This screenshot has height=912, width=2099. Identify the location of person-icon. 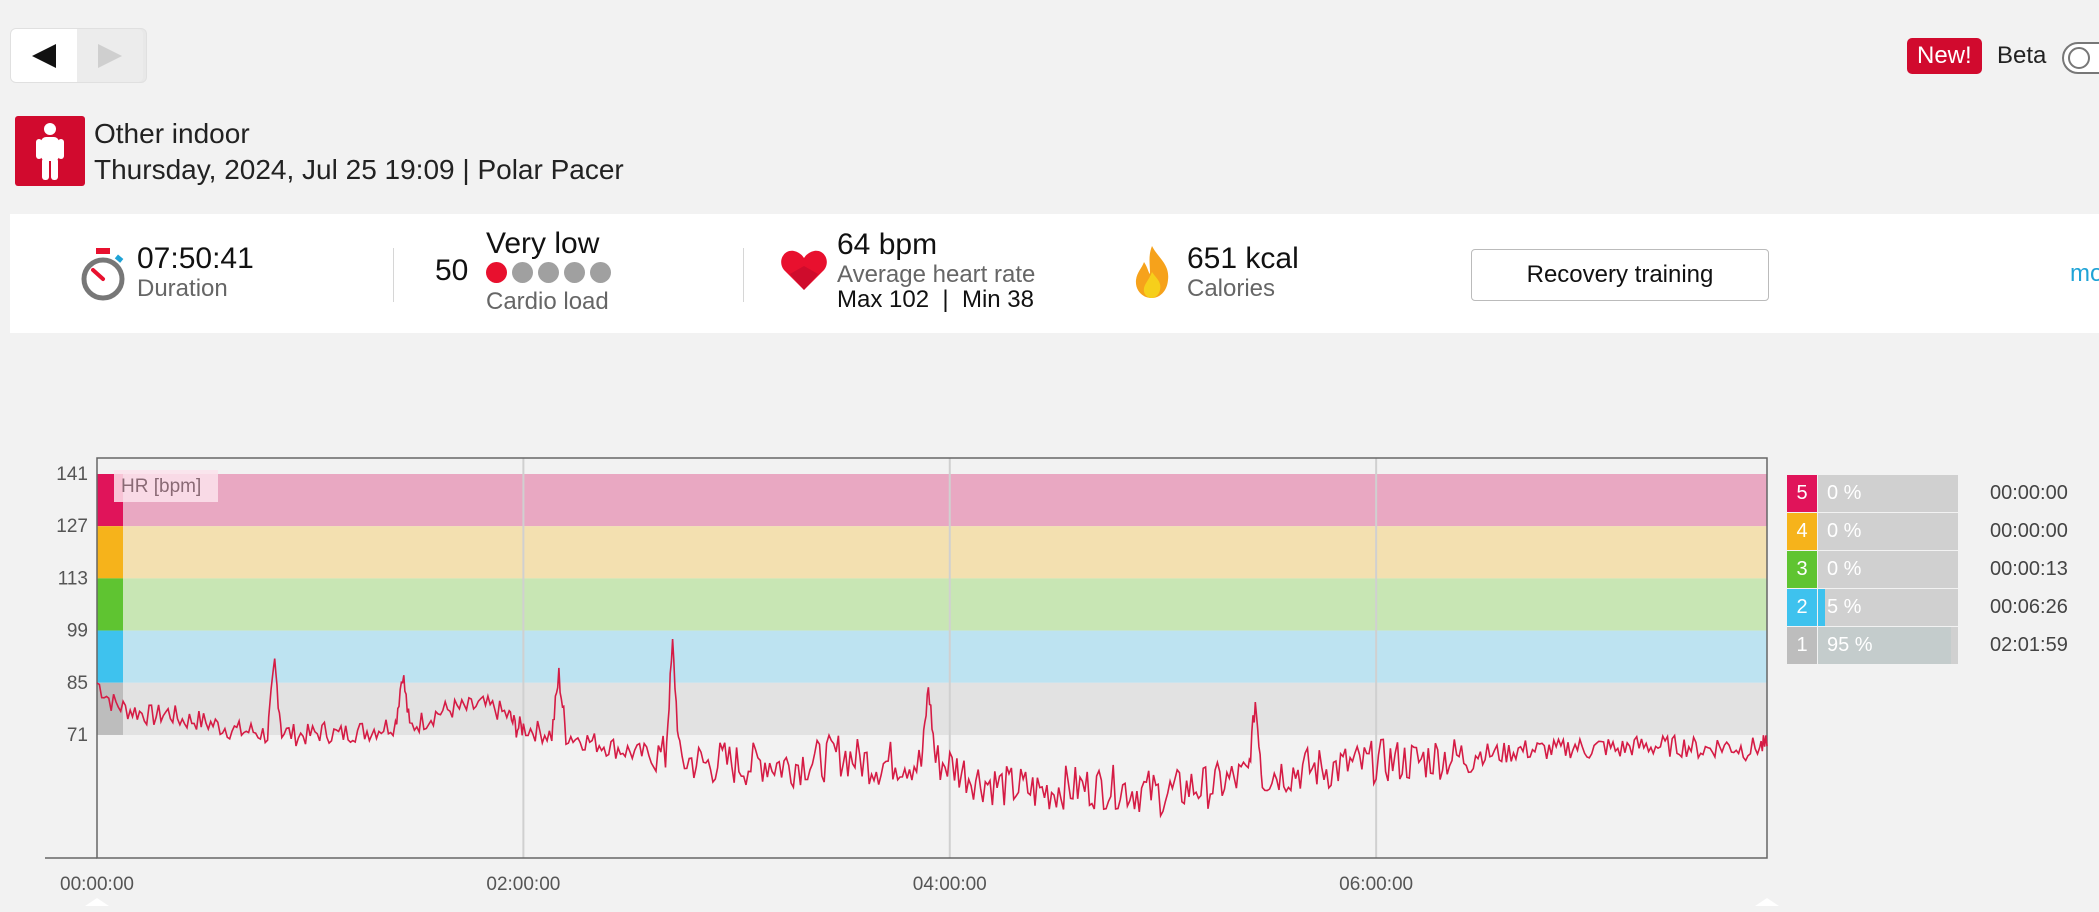
(50, 151).